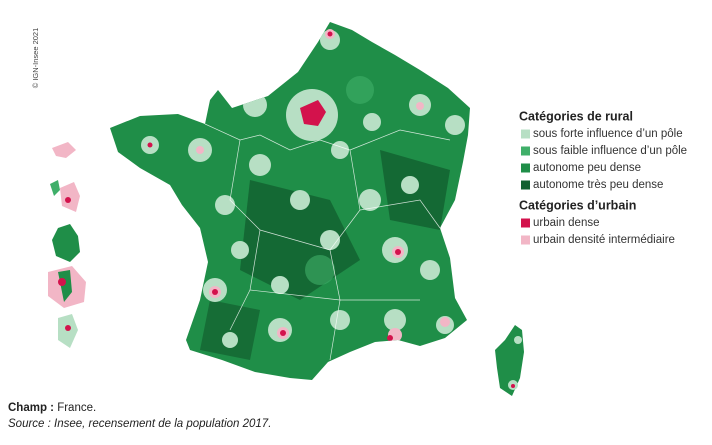 The height and width of the screenshot is (445, 712). Describe the element at coordinates (604, 240) in the screenshot. I see `legend-label: urbain densité intermédiaire` at that location.